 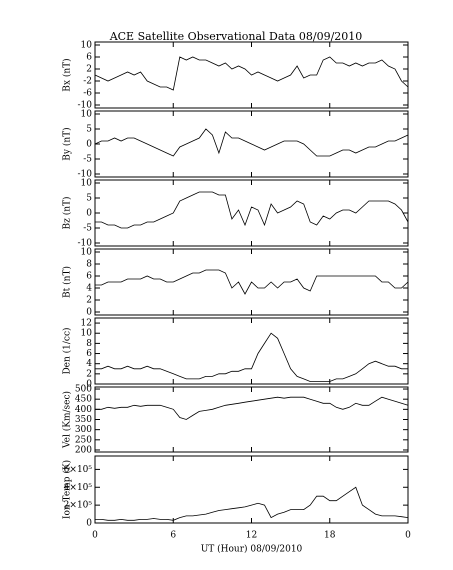 I want to click on y-tick-label: 4×10⁵, so click(x=78, y=488).